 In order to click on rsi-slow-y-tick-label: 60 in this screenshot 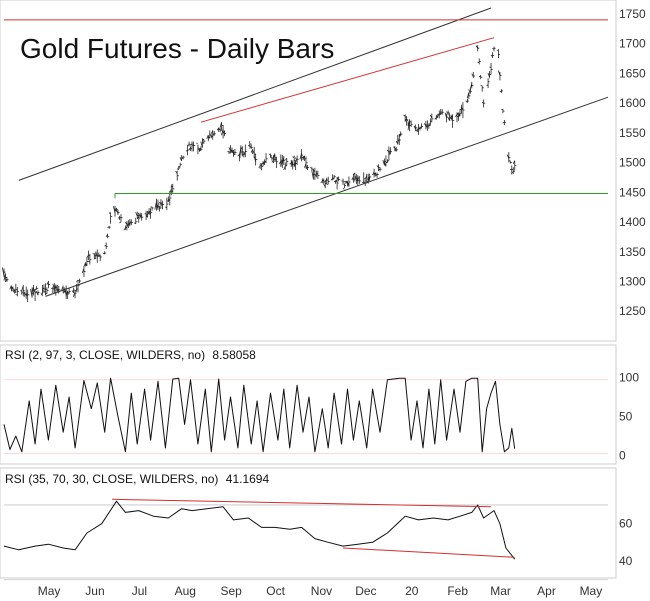, I will do `click(626, 524)`.